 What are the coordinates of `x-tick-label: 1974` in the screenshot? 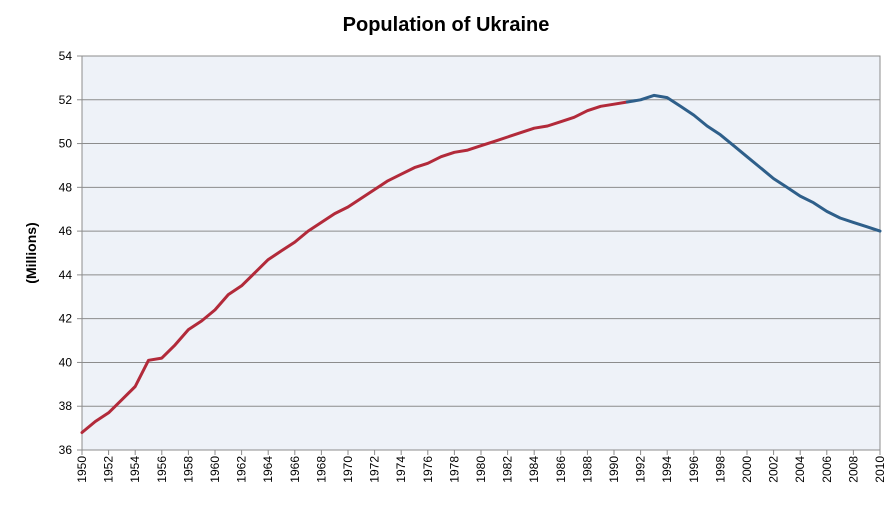 It's located at (401, 469).